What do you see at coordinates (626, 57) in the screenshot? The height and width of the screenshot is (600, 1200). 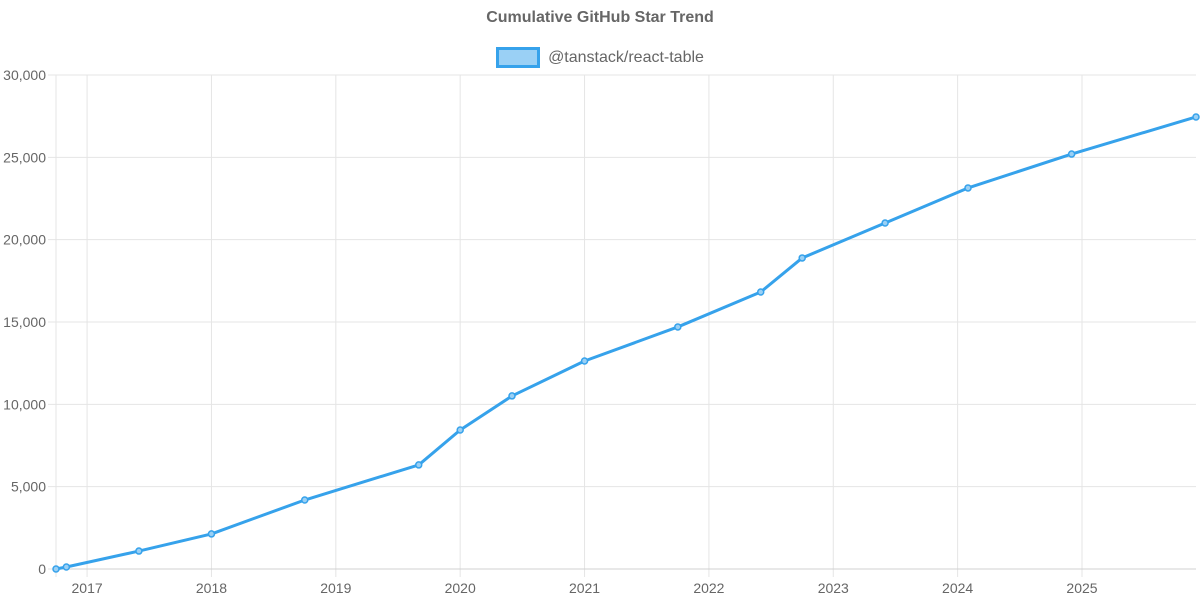 I see `legend-label: @tanstack/react-table` at bounding box center [626, 57].